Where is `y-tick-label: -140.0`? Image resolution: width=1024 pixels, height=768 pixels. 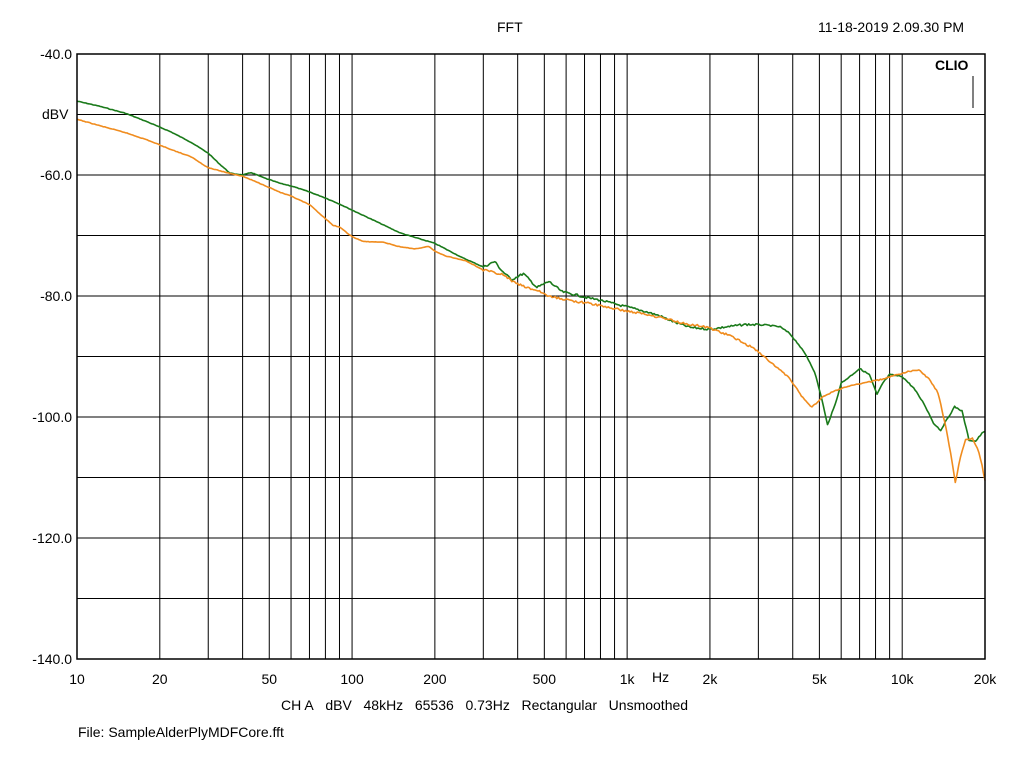
y-tick-label: -140.0 is located at coordinates (52, 659).